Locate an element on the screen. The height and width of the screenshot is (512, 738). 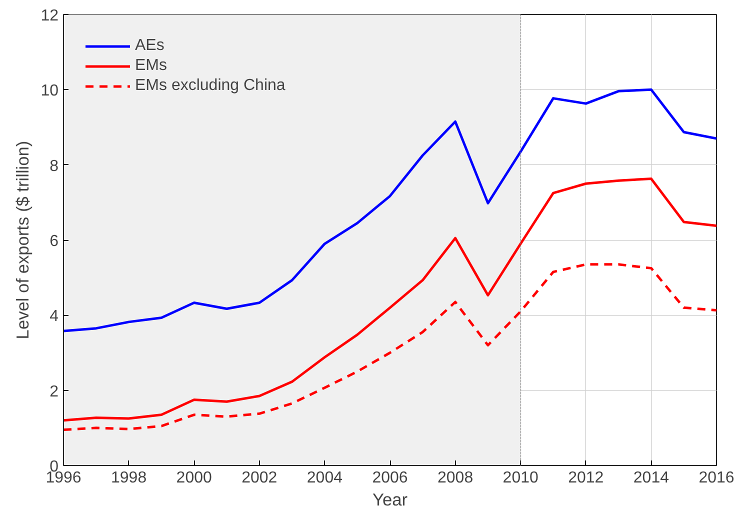
x-tick-label: 2004 is located at coordinates (324, 478).